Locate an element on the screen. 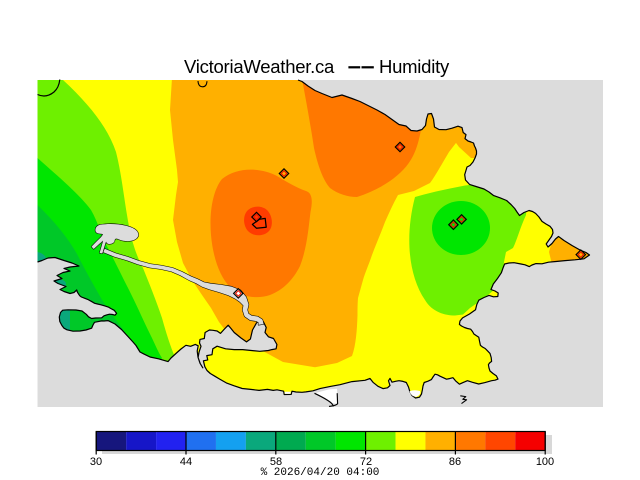  svg-text: 86 is located at coordinates (455, 462).